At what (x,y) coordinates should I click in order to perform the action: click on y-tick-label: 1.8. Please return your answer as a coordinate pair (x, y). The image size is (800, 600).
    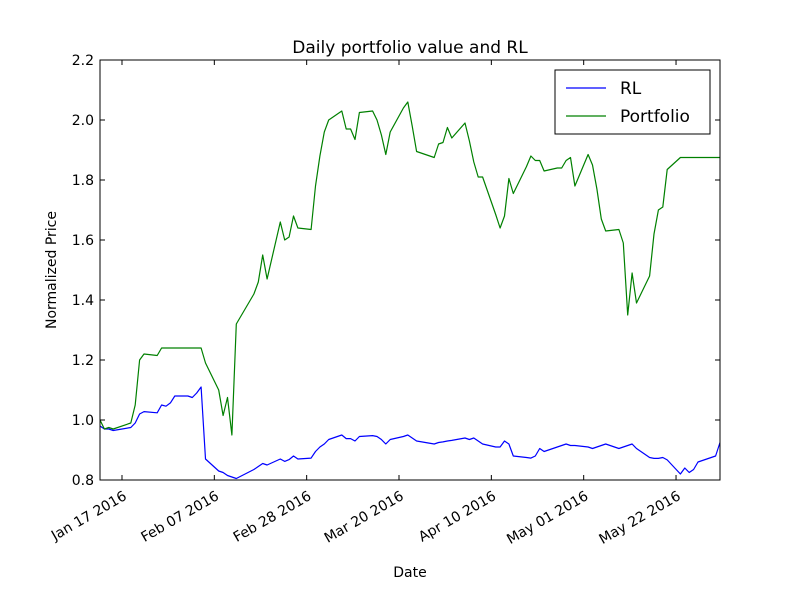
    Looking at the image, I should click on (83, 181).